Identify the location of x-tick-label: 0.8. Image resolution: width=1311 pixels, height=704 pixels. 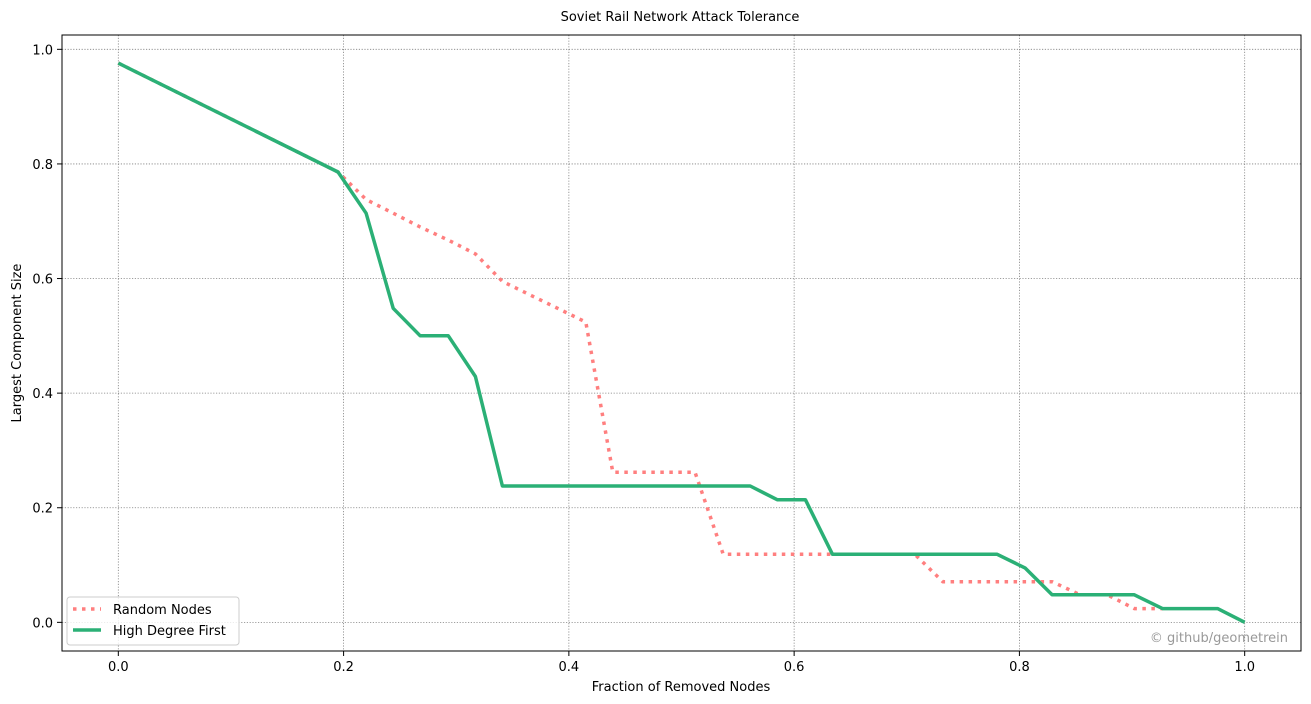
(1019, 667).